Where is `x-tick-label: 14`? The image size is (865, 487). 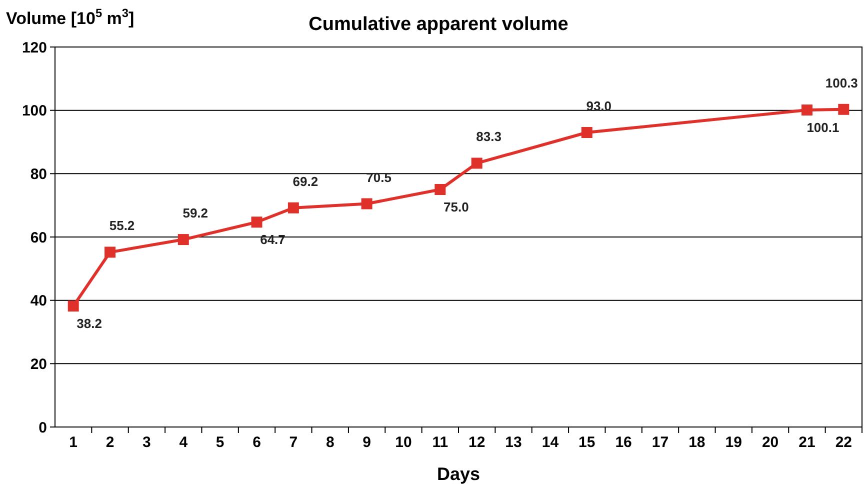 x-tick-label: 14 is located at coordinates (551, 442).